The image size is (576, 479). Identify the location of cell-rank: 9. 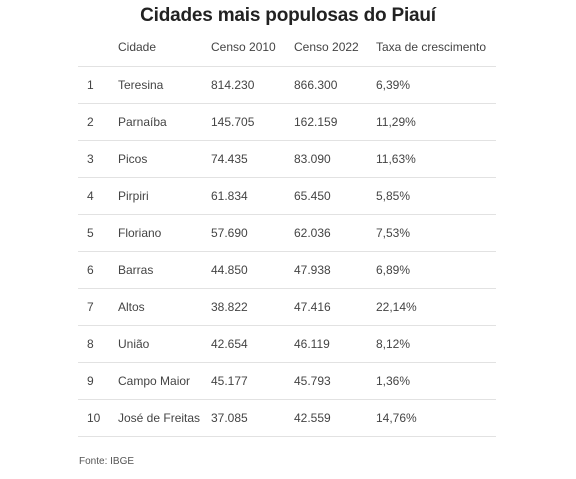
(93, 381).